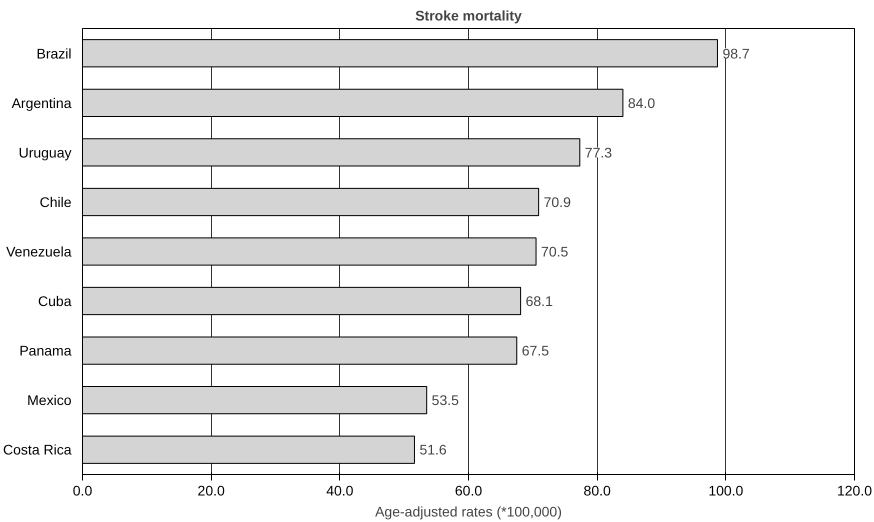 The image size is (874, 522). What do you see at coordinates (736, 53) in the screenshot?
I see `data-label: 98.7` at bounding box center [736, 53].